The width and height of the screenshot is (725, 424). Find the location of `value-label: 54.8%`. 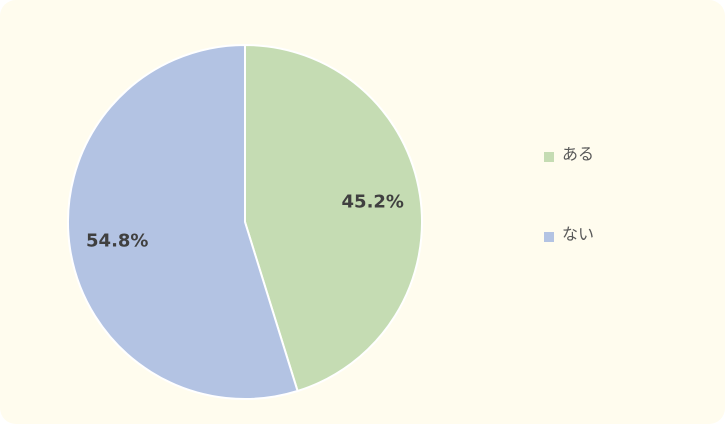

value-label: 54.8% is located at coordinates (117, 240).